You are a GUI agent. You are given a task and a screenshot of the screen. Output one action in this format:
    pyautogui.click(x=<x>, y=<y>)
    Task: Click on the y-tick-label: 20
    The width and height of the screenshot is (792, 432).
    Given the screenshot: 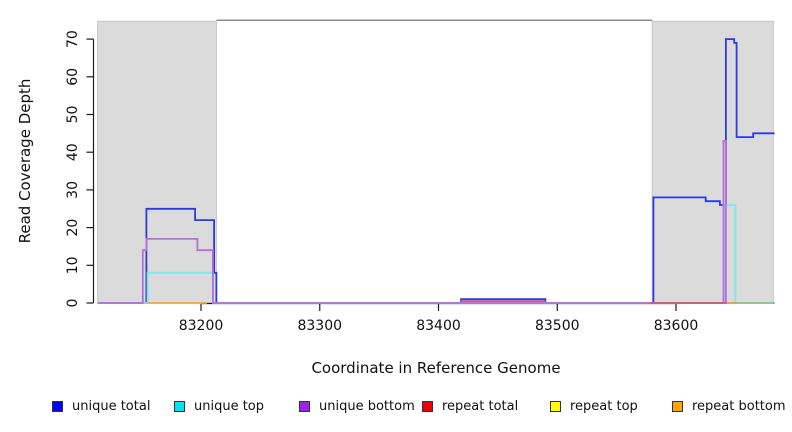 What is the action you would take?
    pyautogui.click(x=73, y=228)
    